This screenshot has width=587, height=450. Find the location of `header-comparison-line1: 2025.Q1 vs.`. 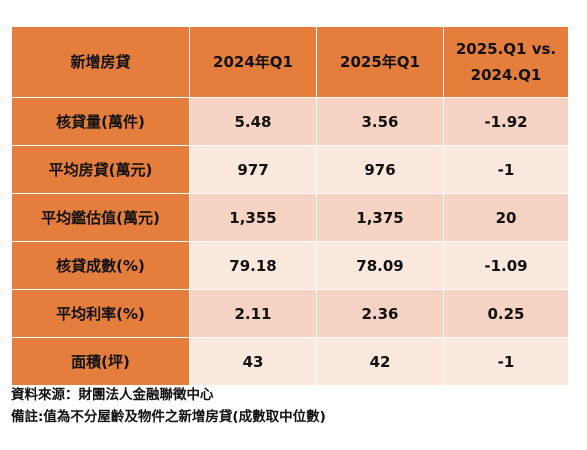

header-comparison-line1: 2025.Q1 vs. is located at coordinates (506, 49).